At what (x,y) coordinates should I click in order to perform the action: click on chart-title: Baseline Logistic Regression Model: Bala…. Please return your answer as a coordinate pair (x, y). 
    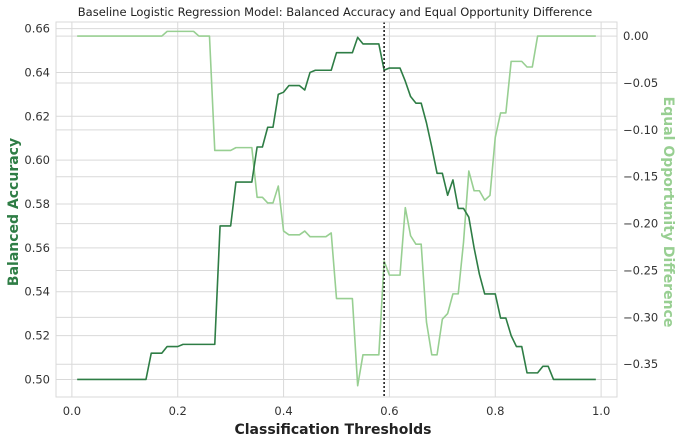
    Looking at the image, I should click on (335, 12).